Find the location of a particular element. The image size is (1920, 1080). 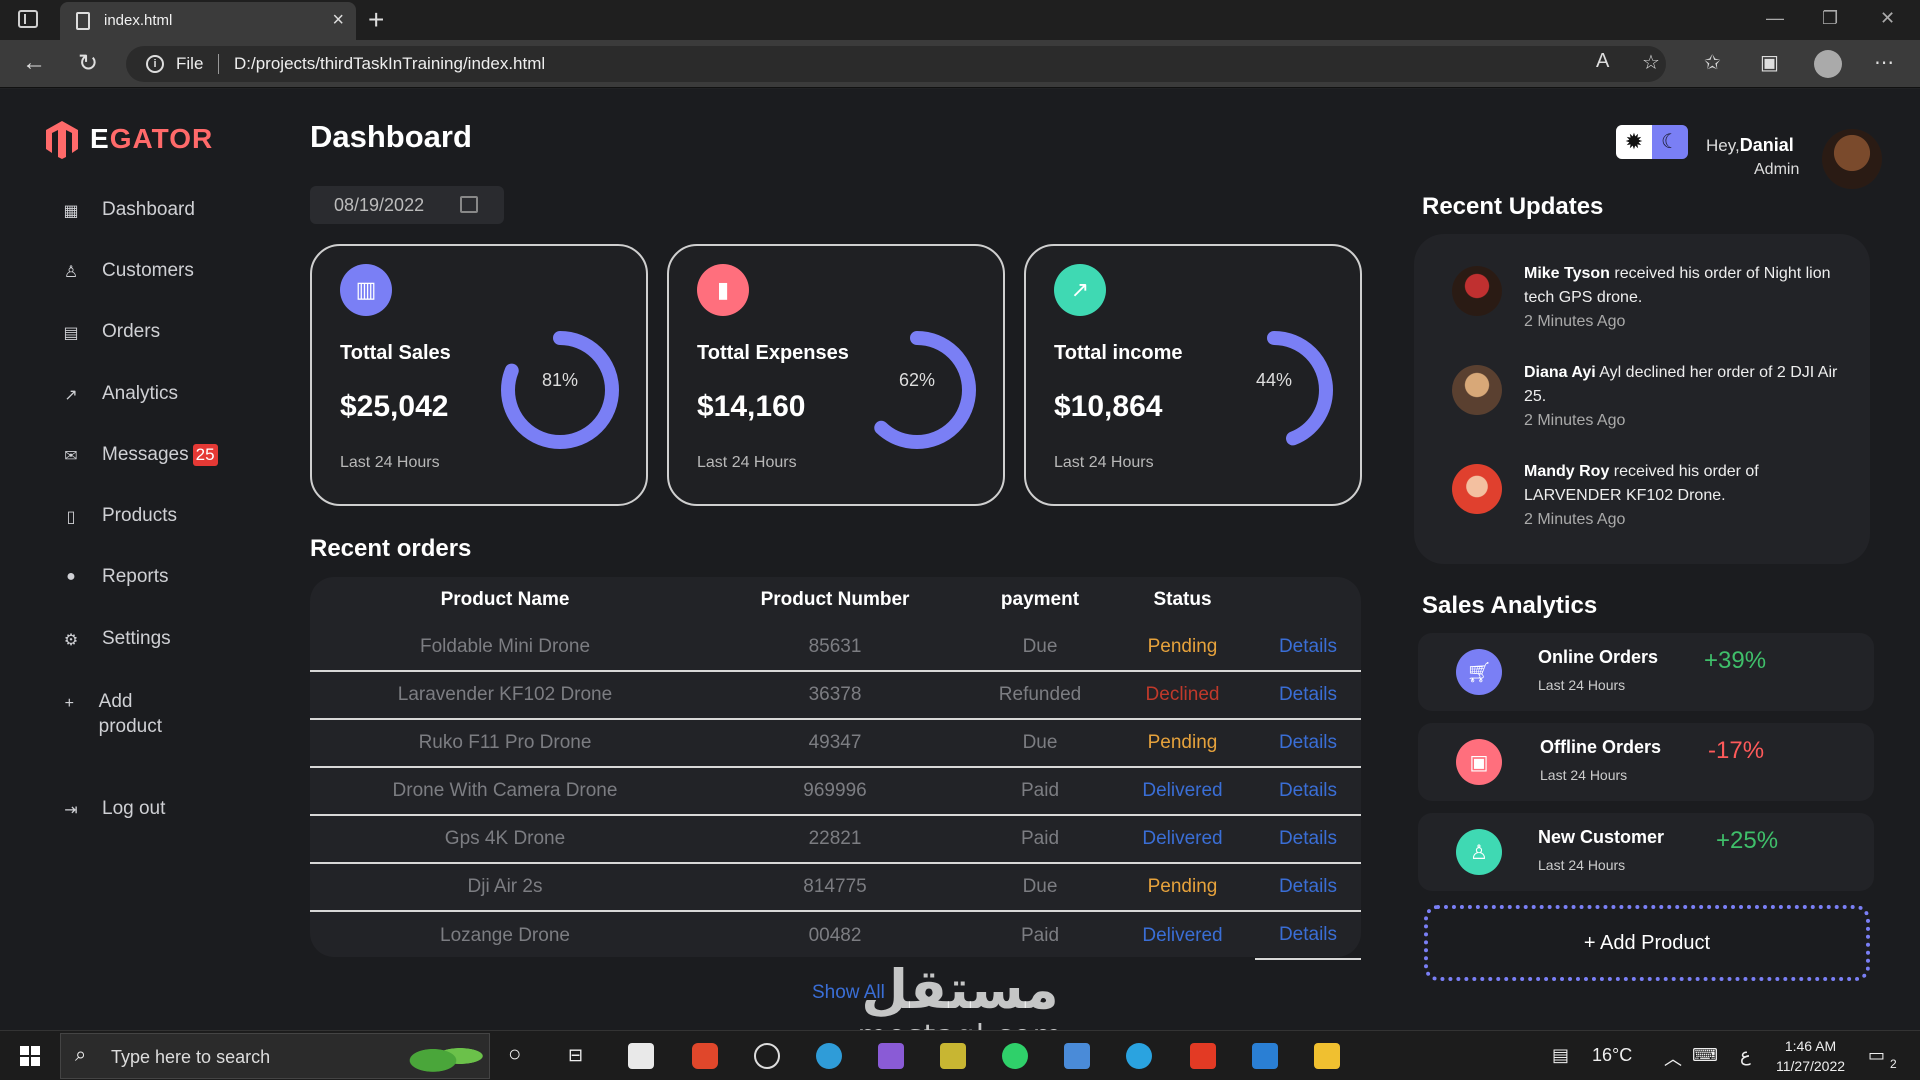

sidebar-item-orders: ▤ Orders is located at coordinates (162, 332).